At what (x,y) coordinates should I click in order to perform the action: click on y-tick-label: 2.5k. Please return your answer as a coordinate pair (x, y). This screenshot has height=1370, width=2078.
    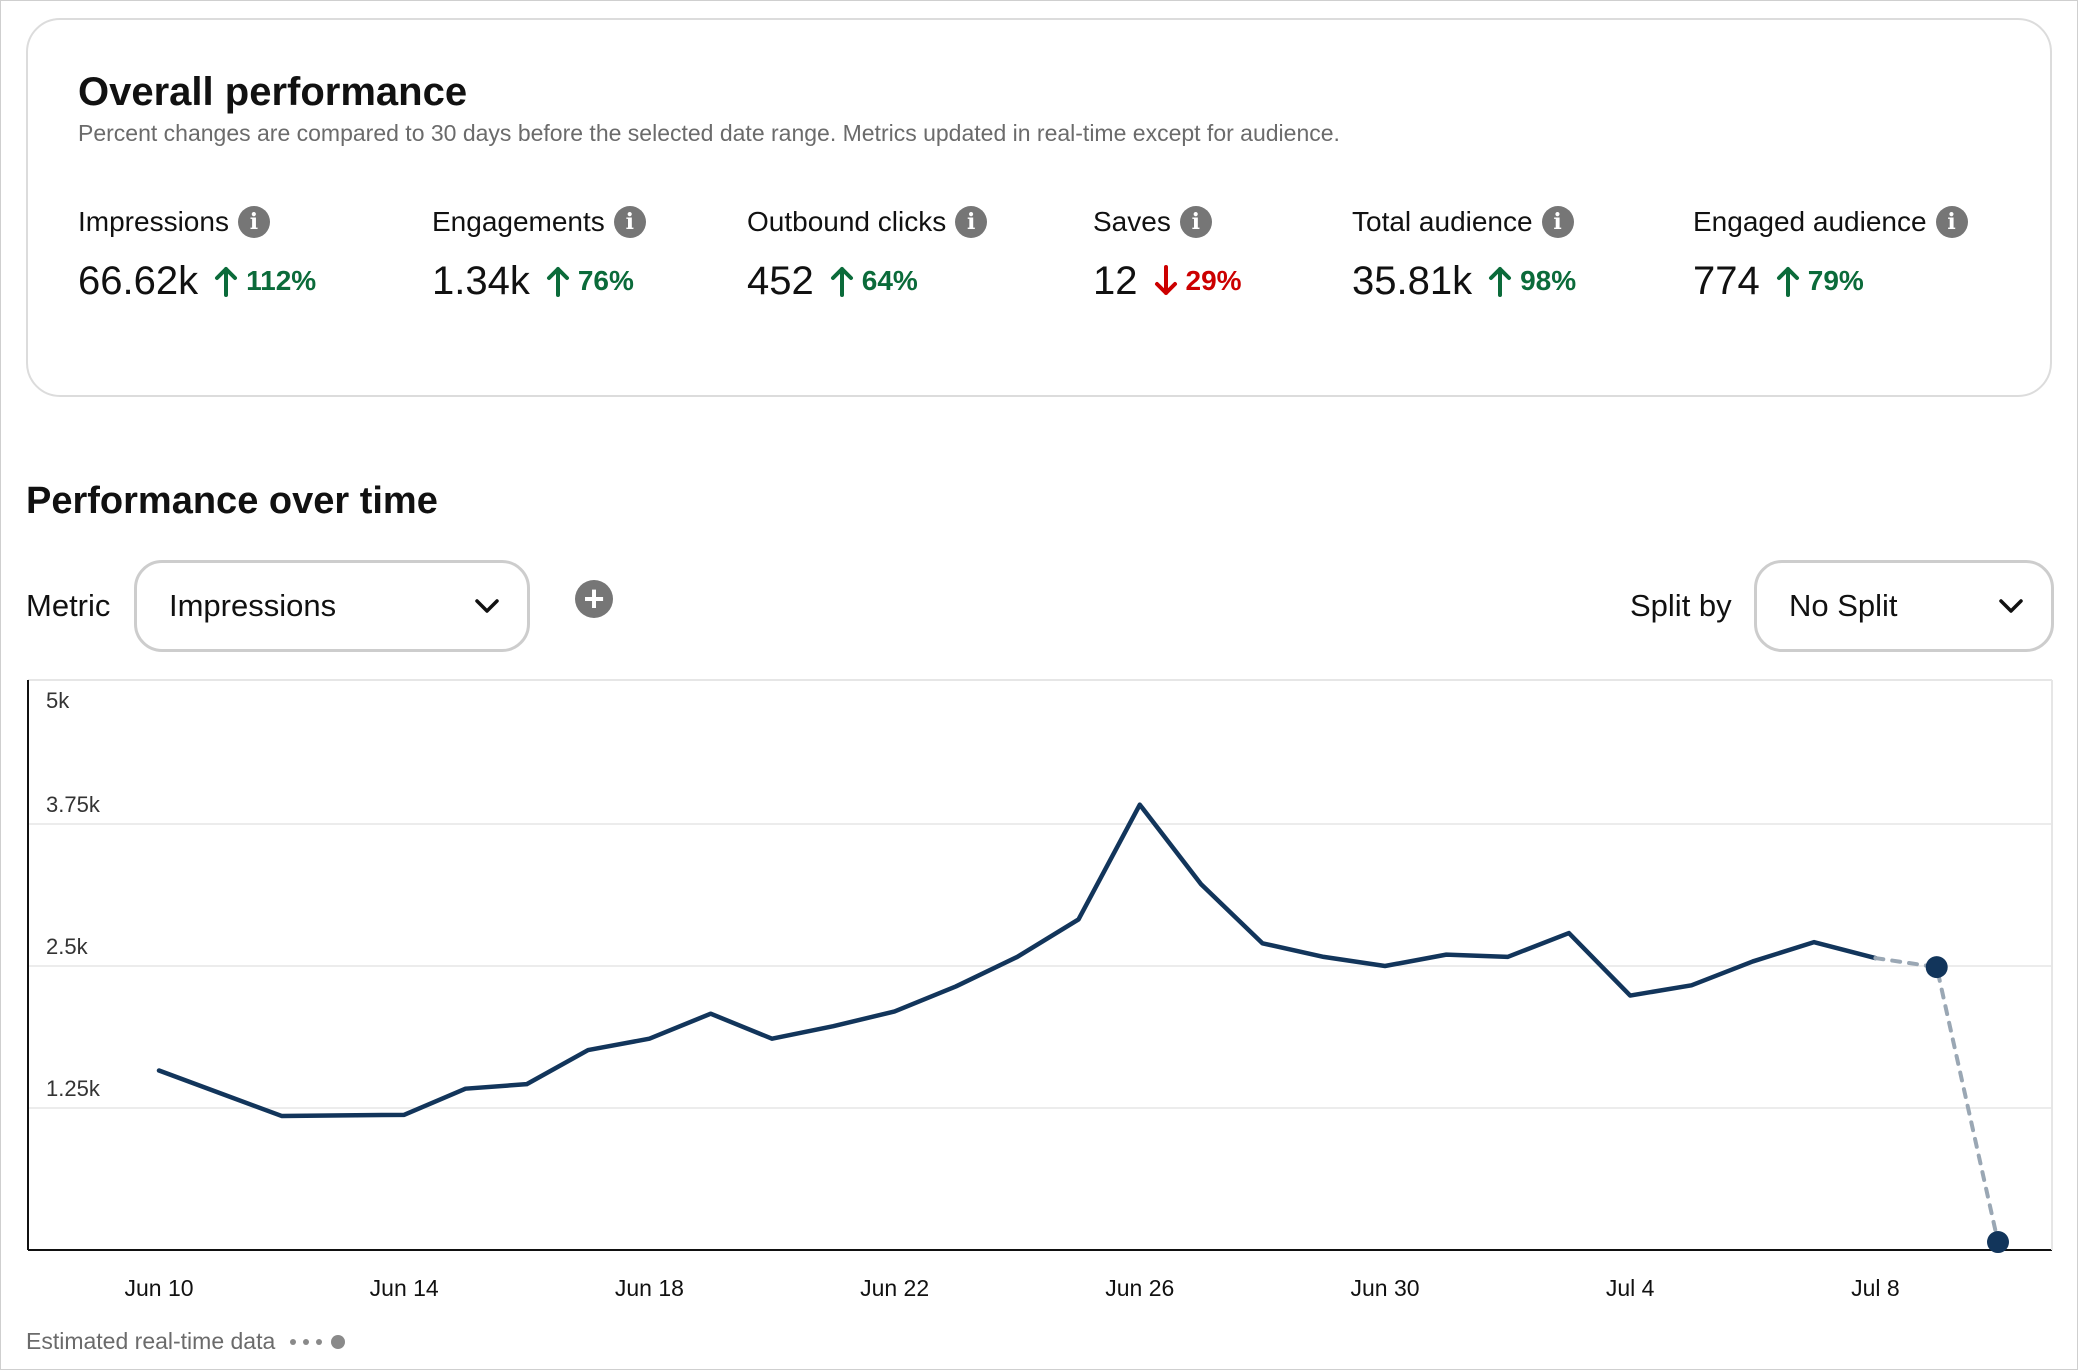
    Looking at the image, I should click on (67, 946).